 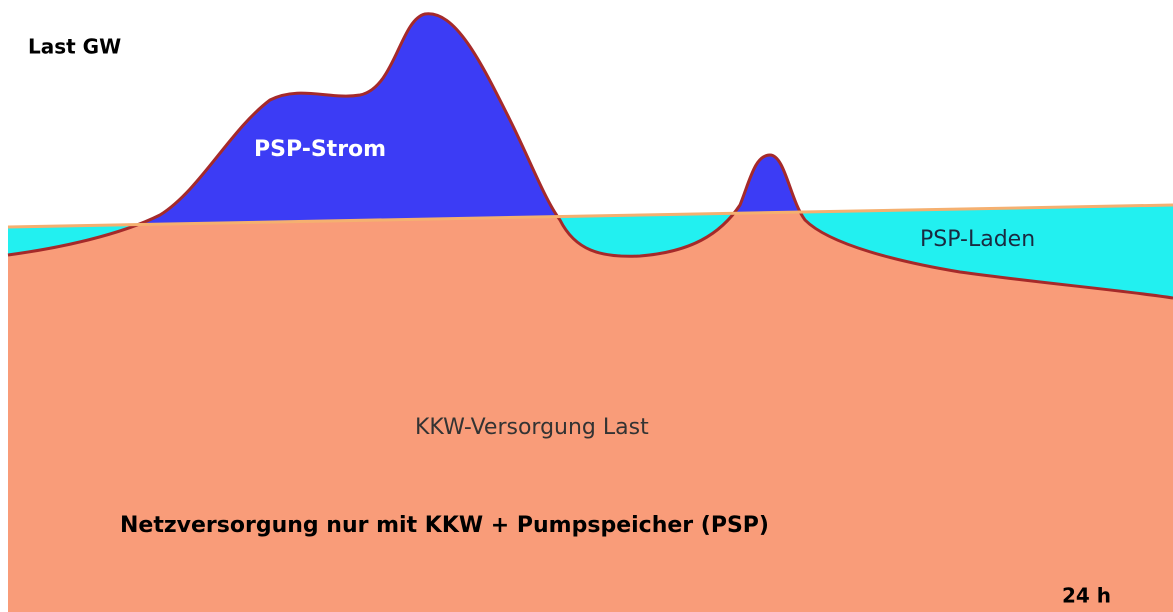 What do you see at coordinates (320, 149) in the screenshot?
I see `region-label: PSP-Strom` at bounding box center [320, 149].